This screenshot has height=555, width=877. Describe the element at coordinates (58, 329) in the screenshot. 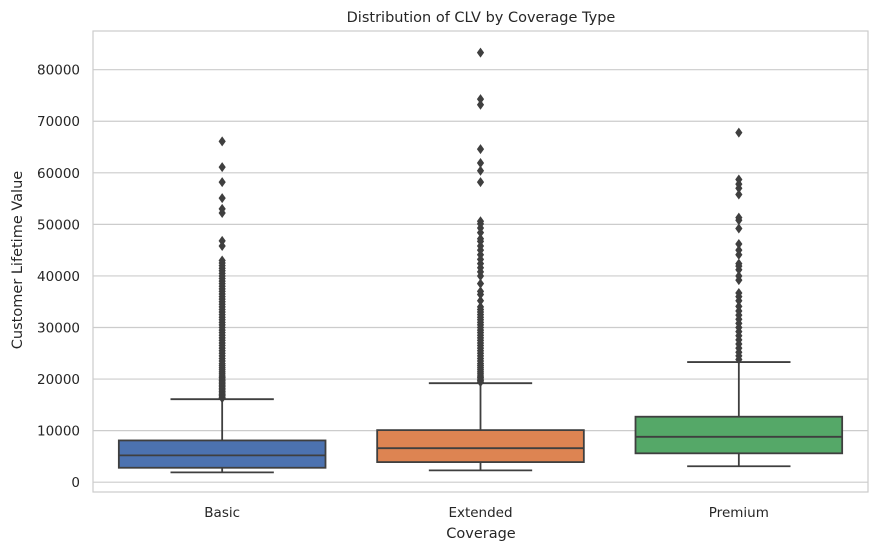

I see `y-tick-label: 30000` at that location.